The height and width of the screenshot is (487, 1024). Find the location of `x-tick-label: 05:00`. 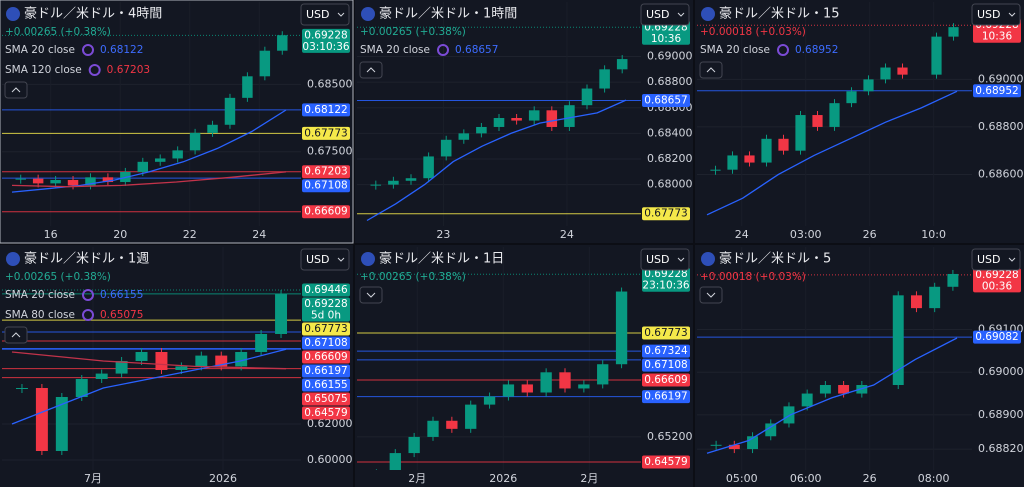

x-tick-label: 05:00 is located at coordinates (742, 478).